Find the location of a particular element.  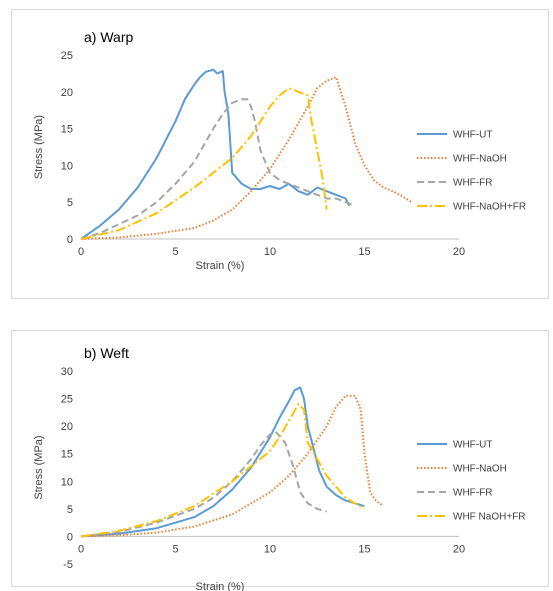

y-tick-label: -5 is located at coordinates (68, 565).